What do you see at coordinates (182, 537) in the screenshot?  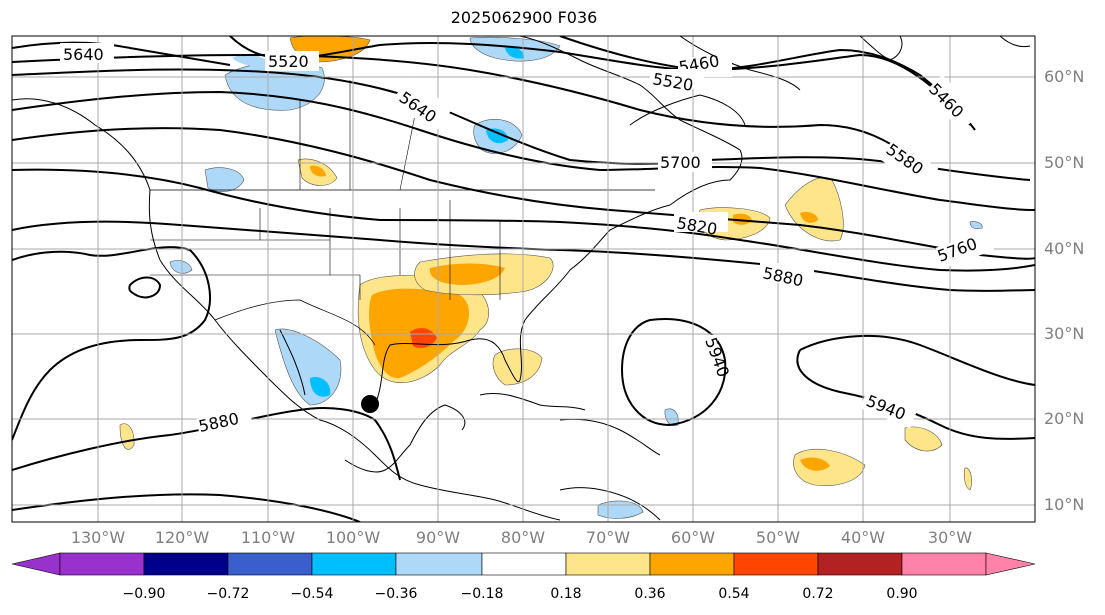 I see `lon-label: 120°W` at bounding box center [182, 537].